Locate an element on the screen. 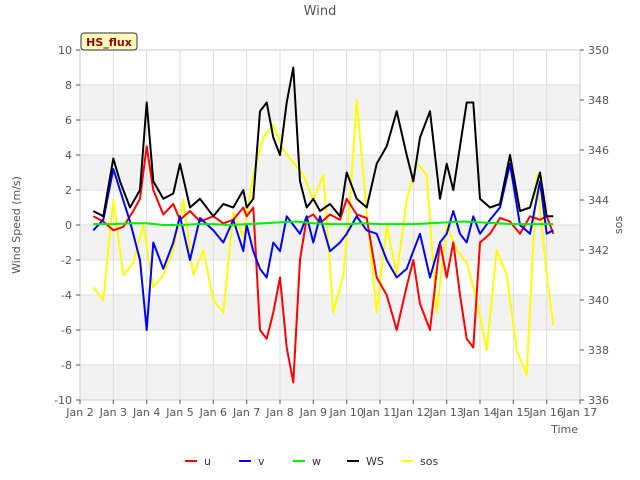 The height and width of the screenshot is (480, 640). y-axis-ticks: -10 -8 -6 -4 -2 0 2 4 6 8 10 is located at coordinates (67, 225).